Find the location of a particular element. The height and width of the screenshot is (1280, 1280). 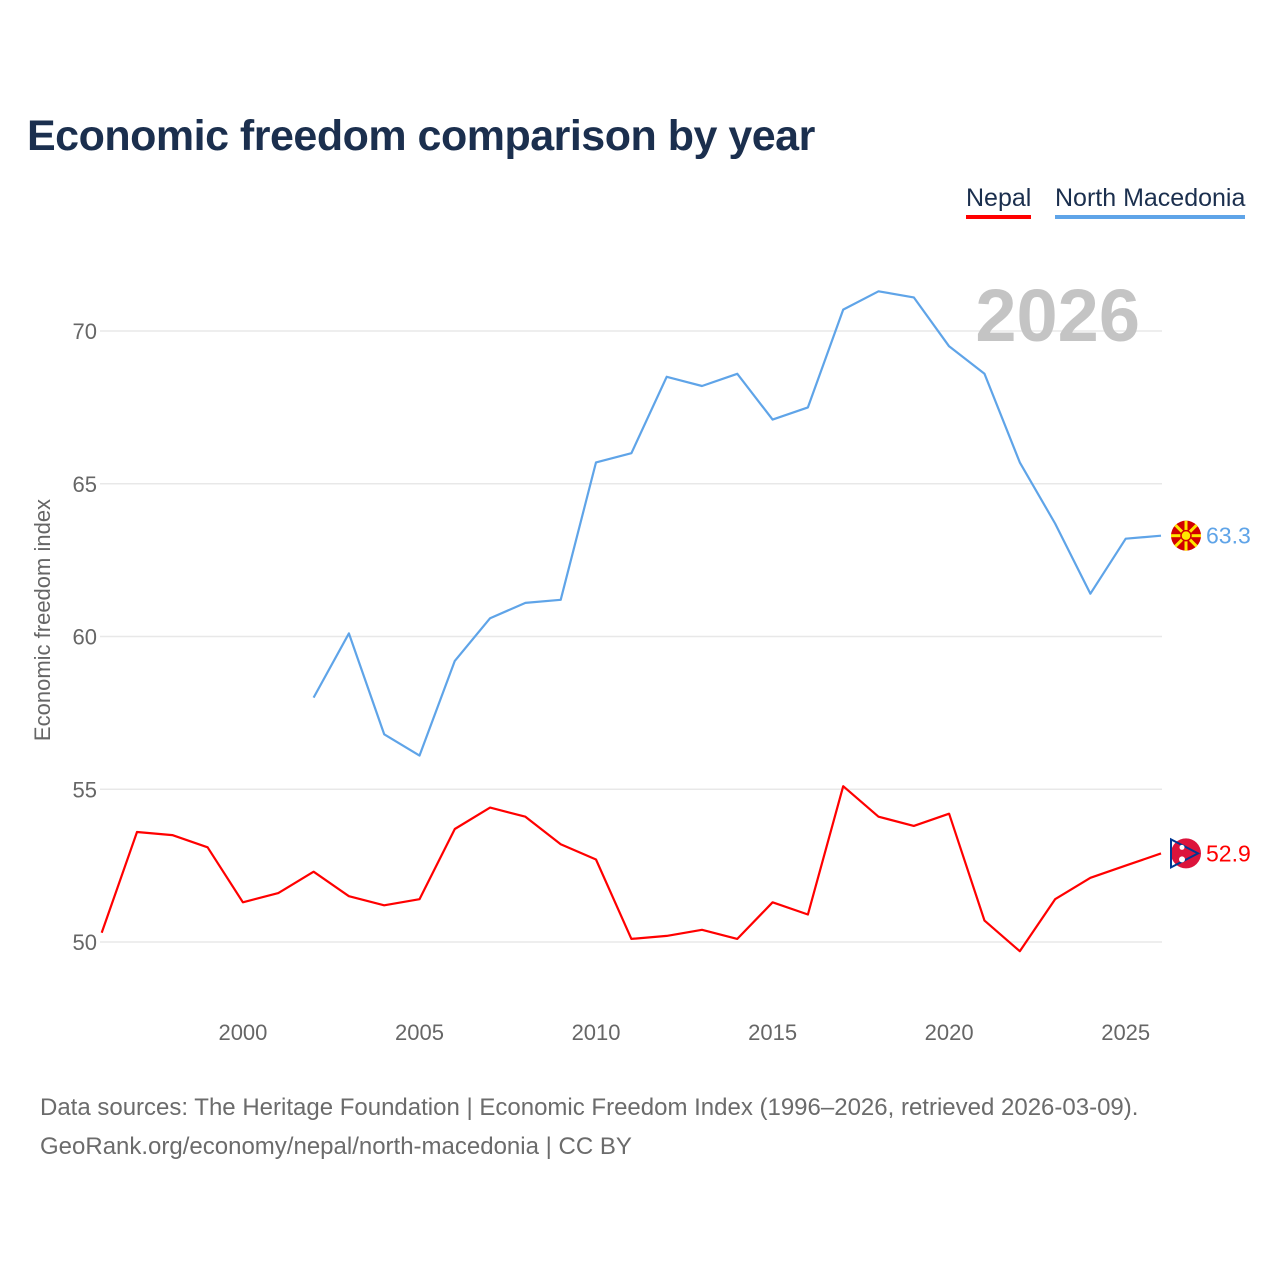

series-line-nepal is located at coordinates (631, 869).